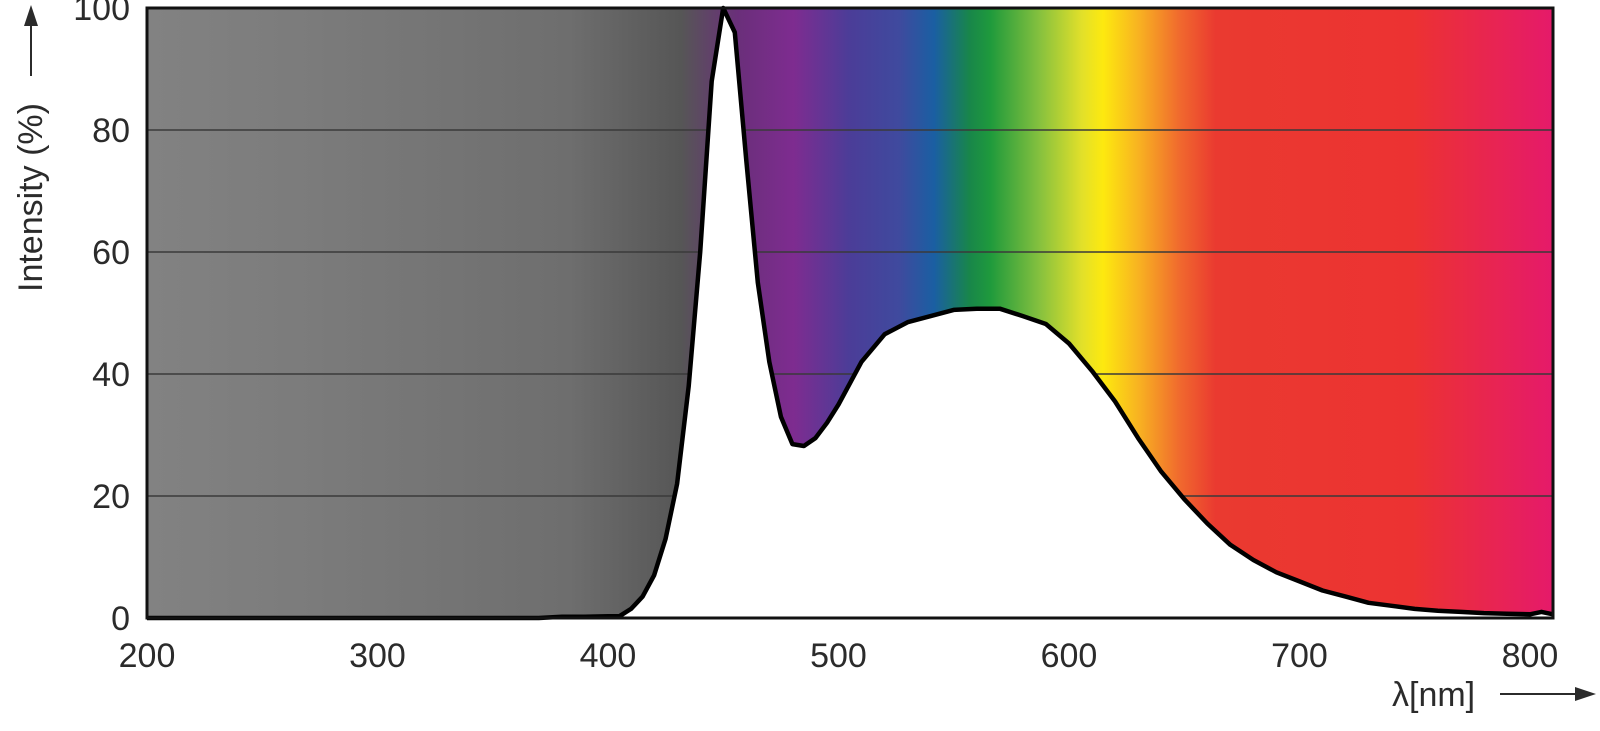  What do you see at coordinates (111, 131) in the screenshot?
I see `y-tick-label: 80` at bounding box center [111, 131].